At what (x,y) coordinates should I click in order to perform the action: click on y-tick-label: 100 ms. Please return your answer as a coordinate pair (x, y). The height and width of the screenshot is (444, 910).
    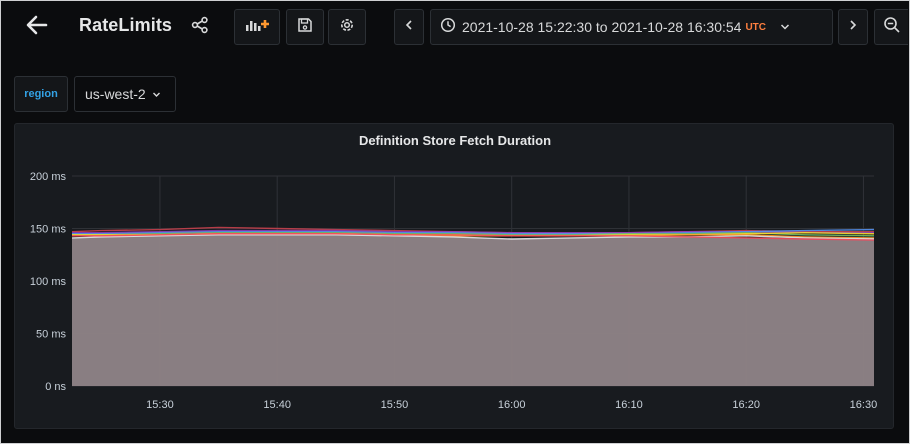
    Looking at the image, I should click on (48, 282).